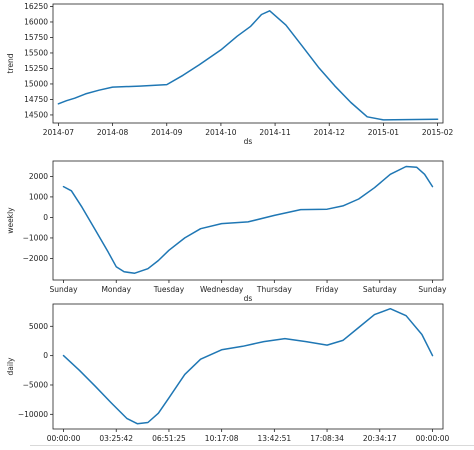 The height and width of the screenshot is (450, 474). I want to click on chart-2-y-tick-label: 1000, so click(38, 197).